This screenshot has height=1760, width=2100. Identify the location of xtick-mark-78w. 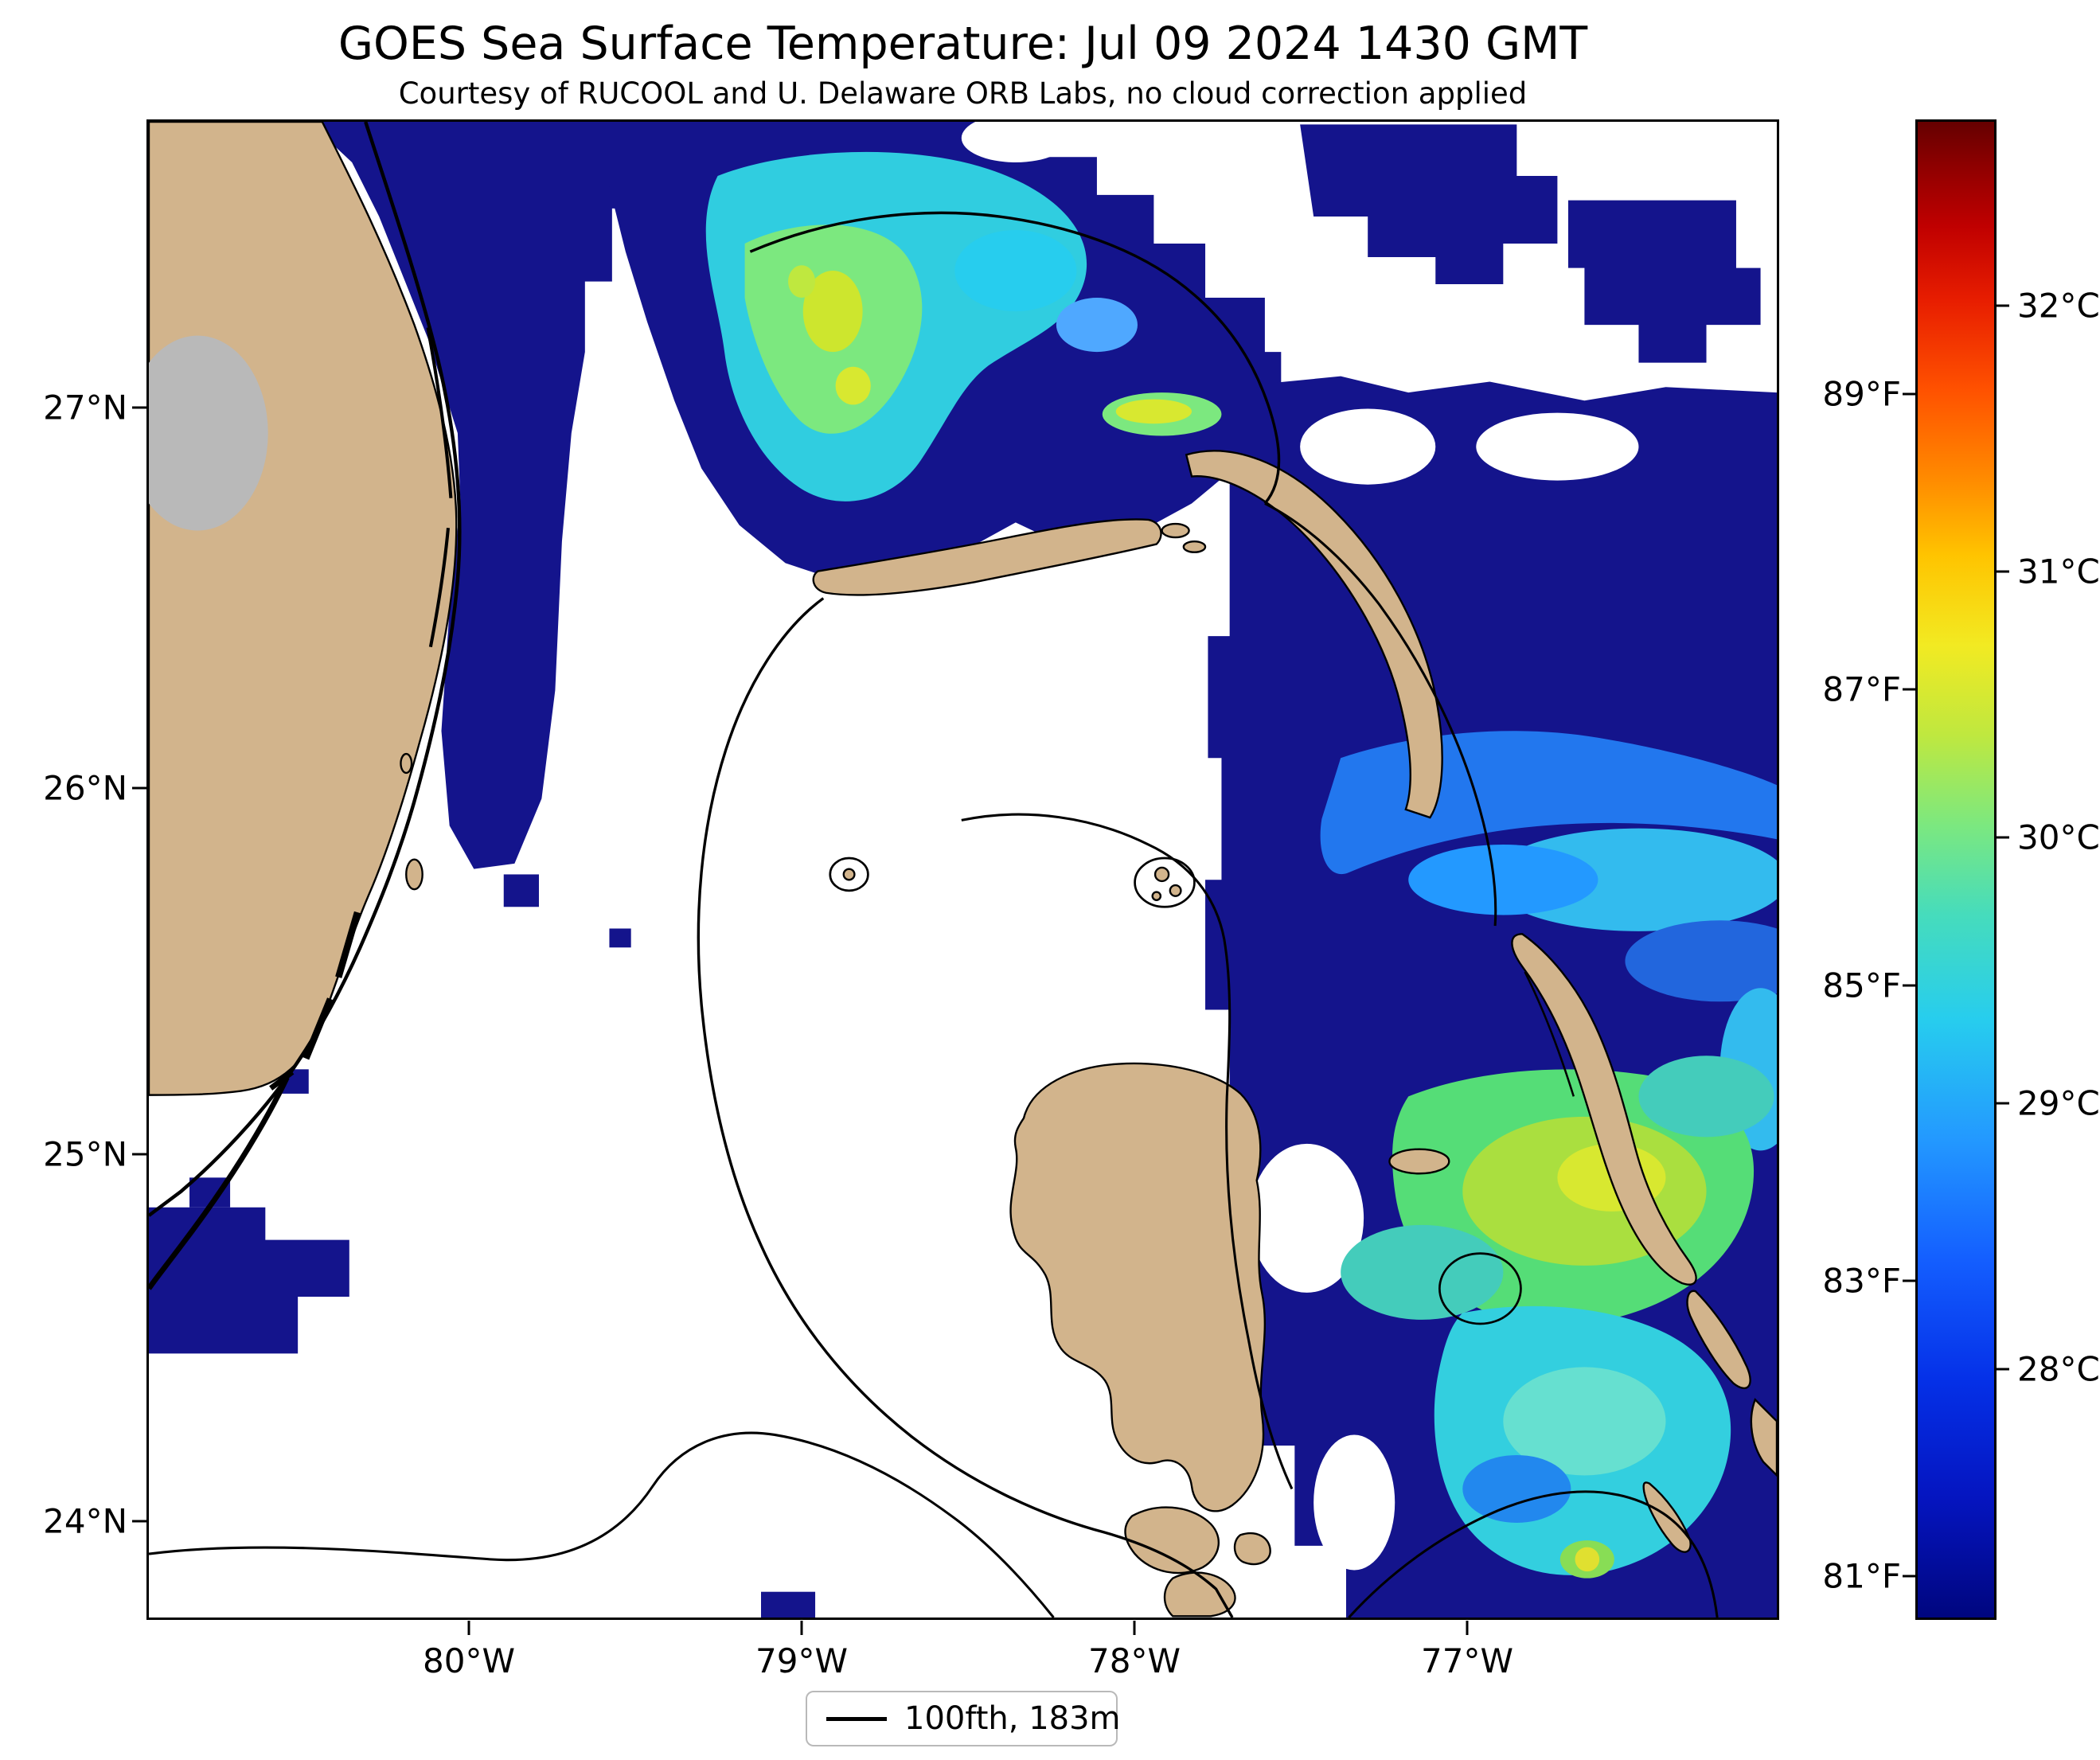
(1134, 1628).